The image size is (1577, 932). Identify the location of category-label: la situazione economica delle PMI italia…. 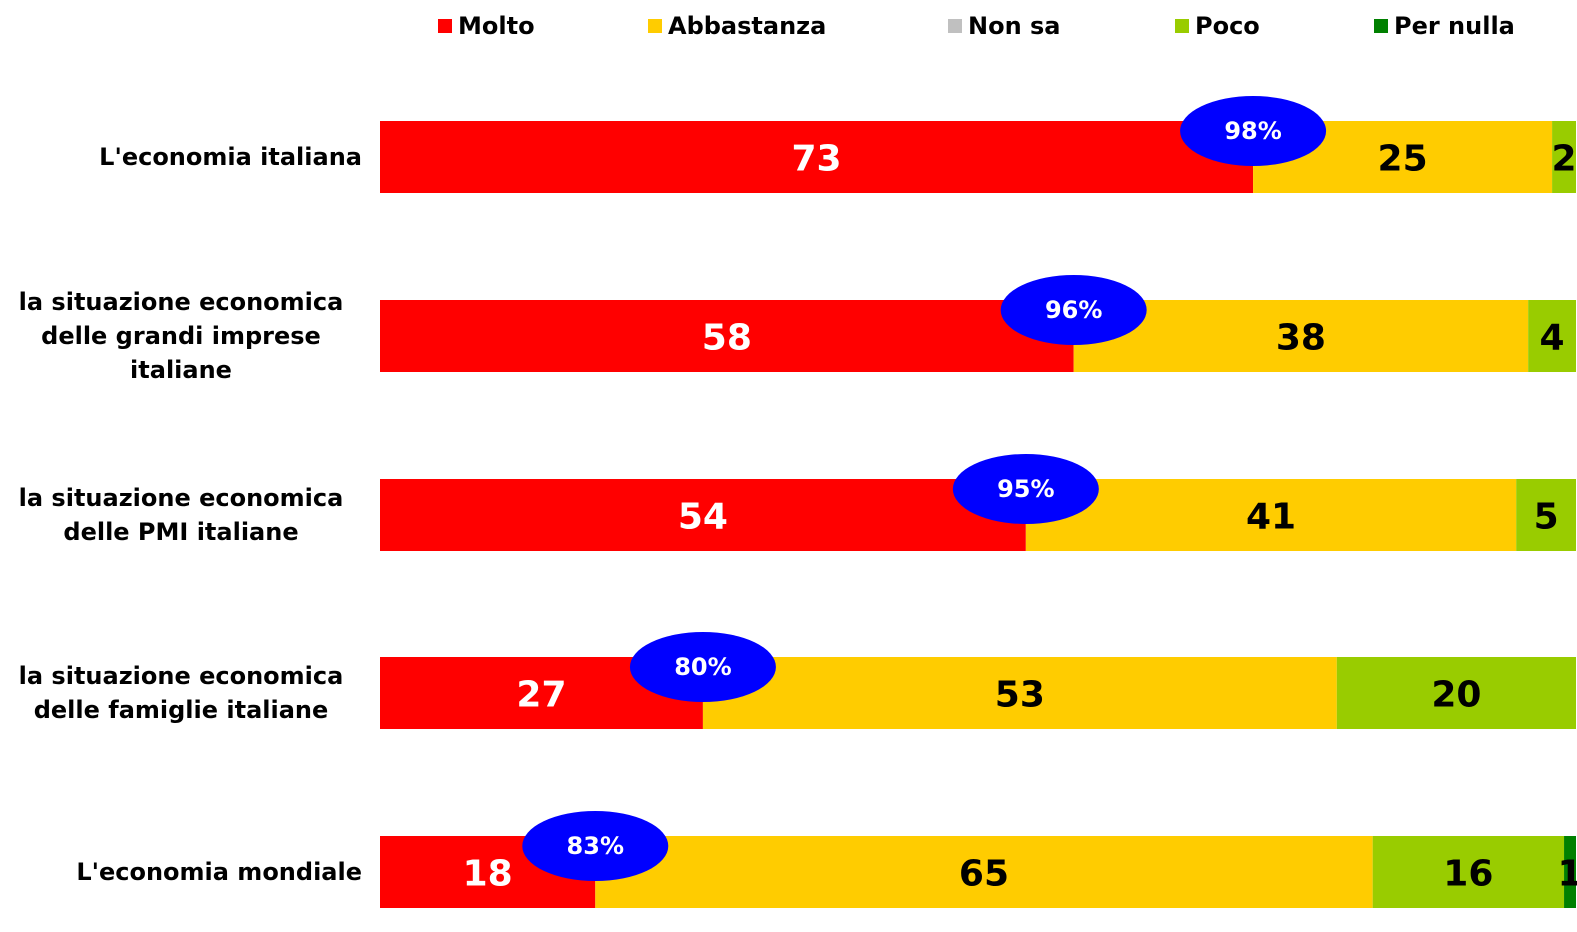
(181, 515).